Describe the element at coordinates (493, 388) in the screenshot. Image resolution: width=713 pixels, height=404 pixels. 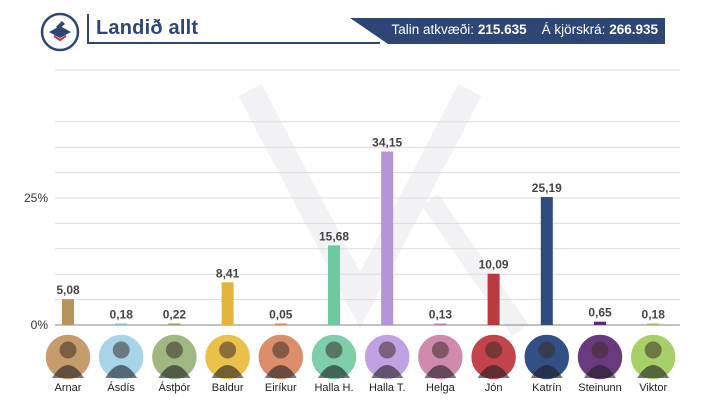
I see `candidate-name-label: Jón` at that location.